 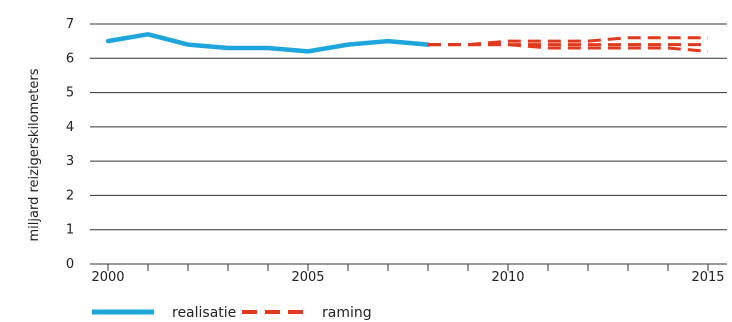 What do you see at coordinates (70, 264) in the screenshot?
I see `y-tick-label: 0` at bounding box center [70, 264].